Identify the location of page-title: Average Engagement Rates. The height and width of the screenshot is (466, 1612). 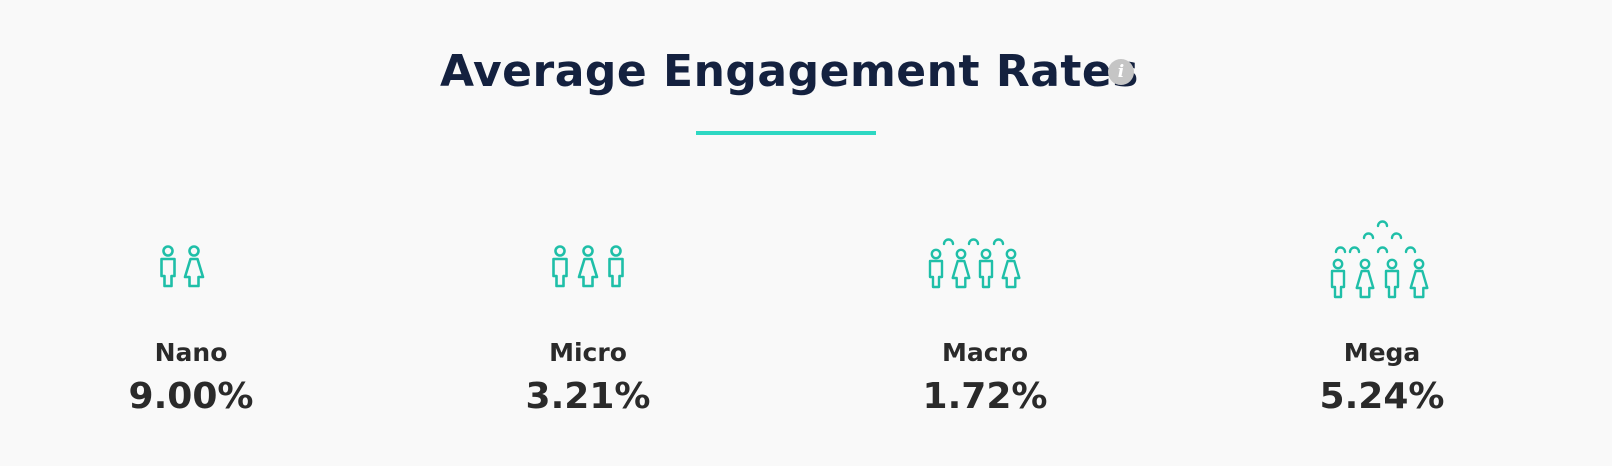
(789, 71).